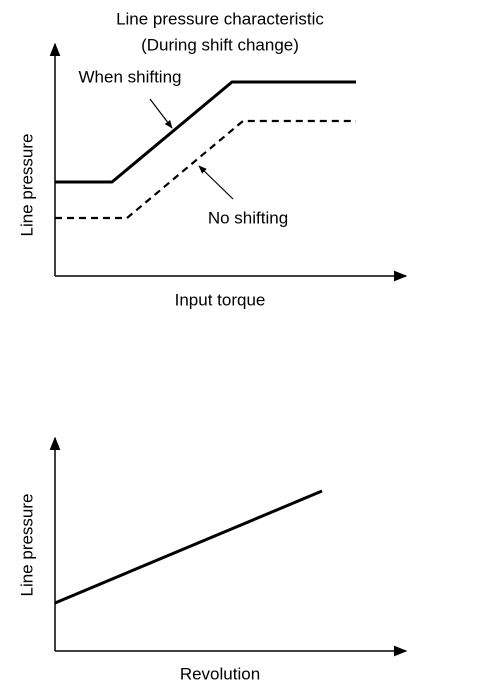  What do you see at coordinates (220, 44) in the screenshot?
I see `title-line-2: (During shift change)` at bounding box center [220, 44].